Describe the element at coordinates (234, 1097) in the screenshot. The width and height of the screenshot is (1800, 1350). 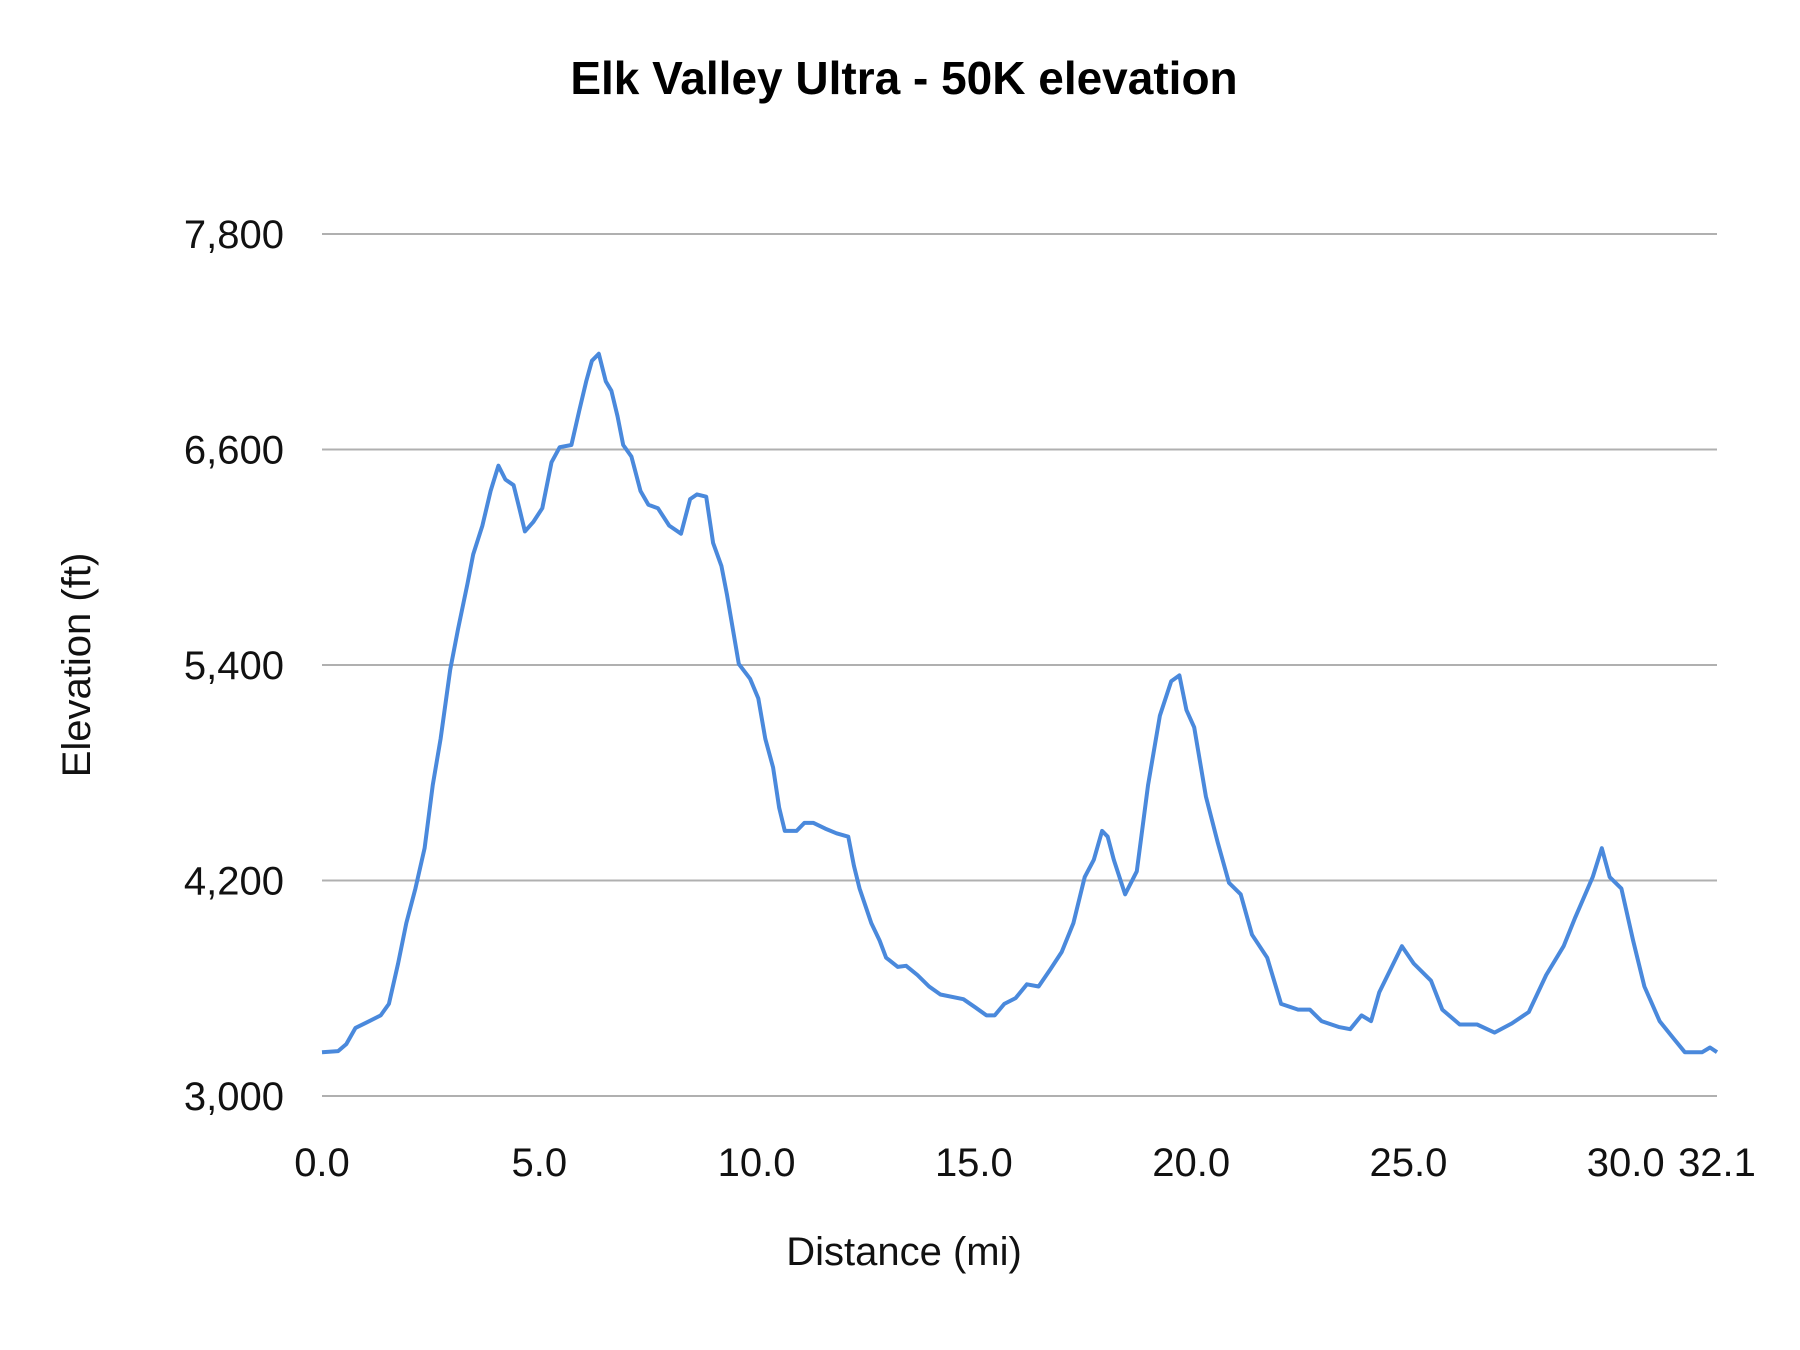
I see `y-tick-label: 3,000` at that location.